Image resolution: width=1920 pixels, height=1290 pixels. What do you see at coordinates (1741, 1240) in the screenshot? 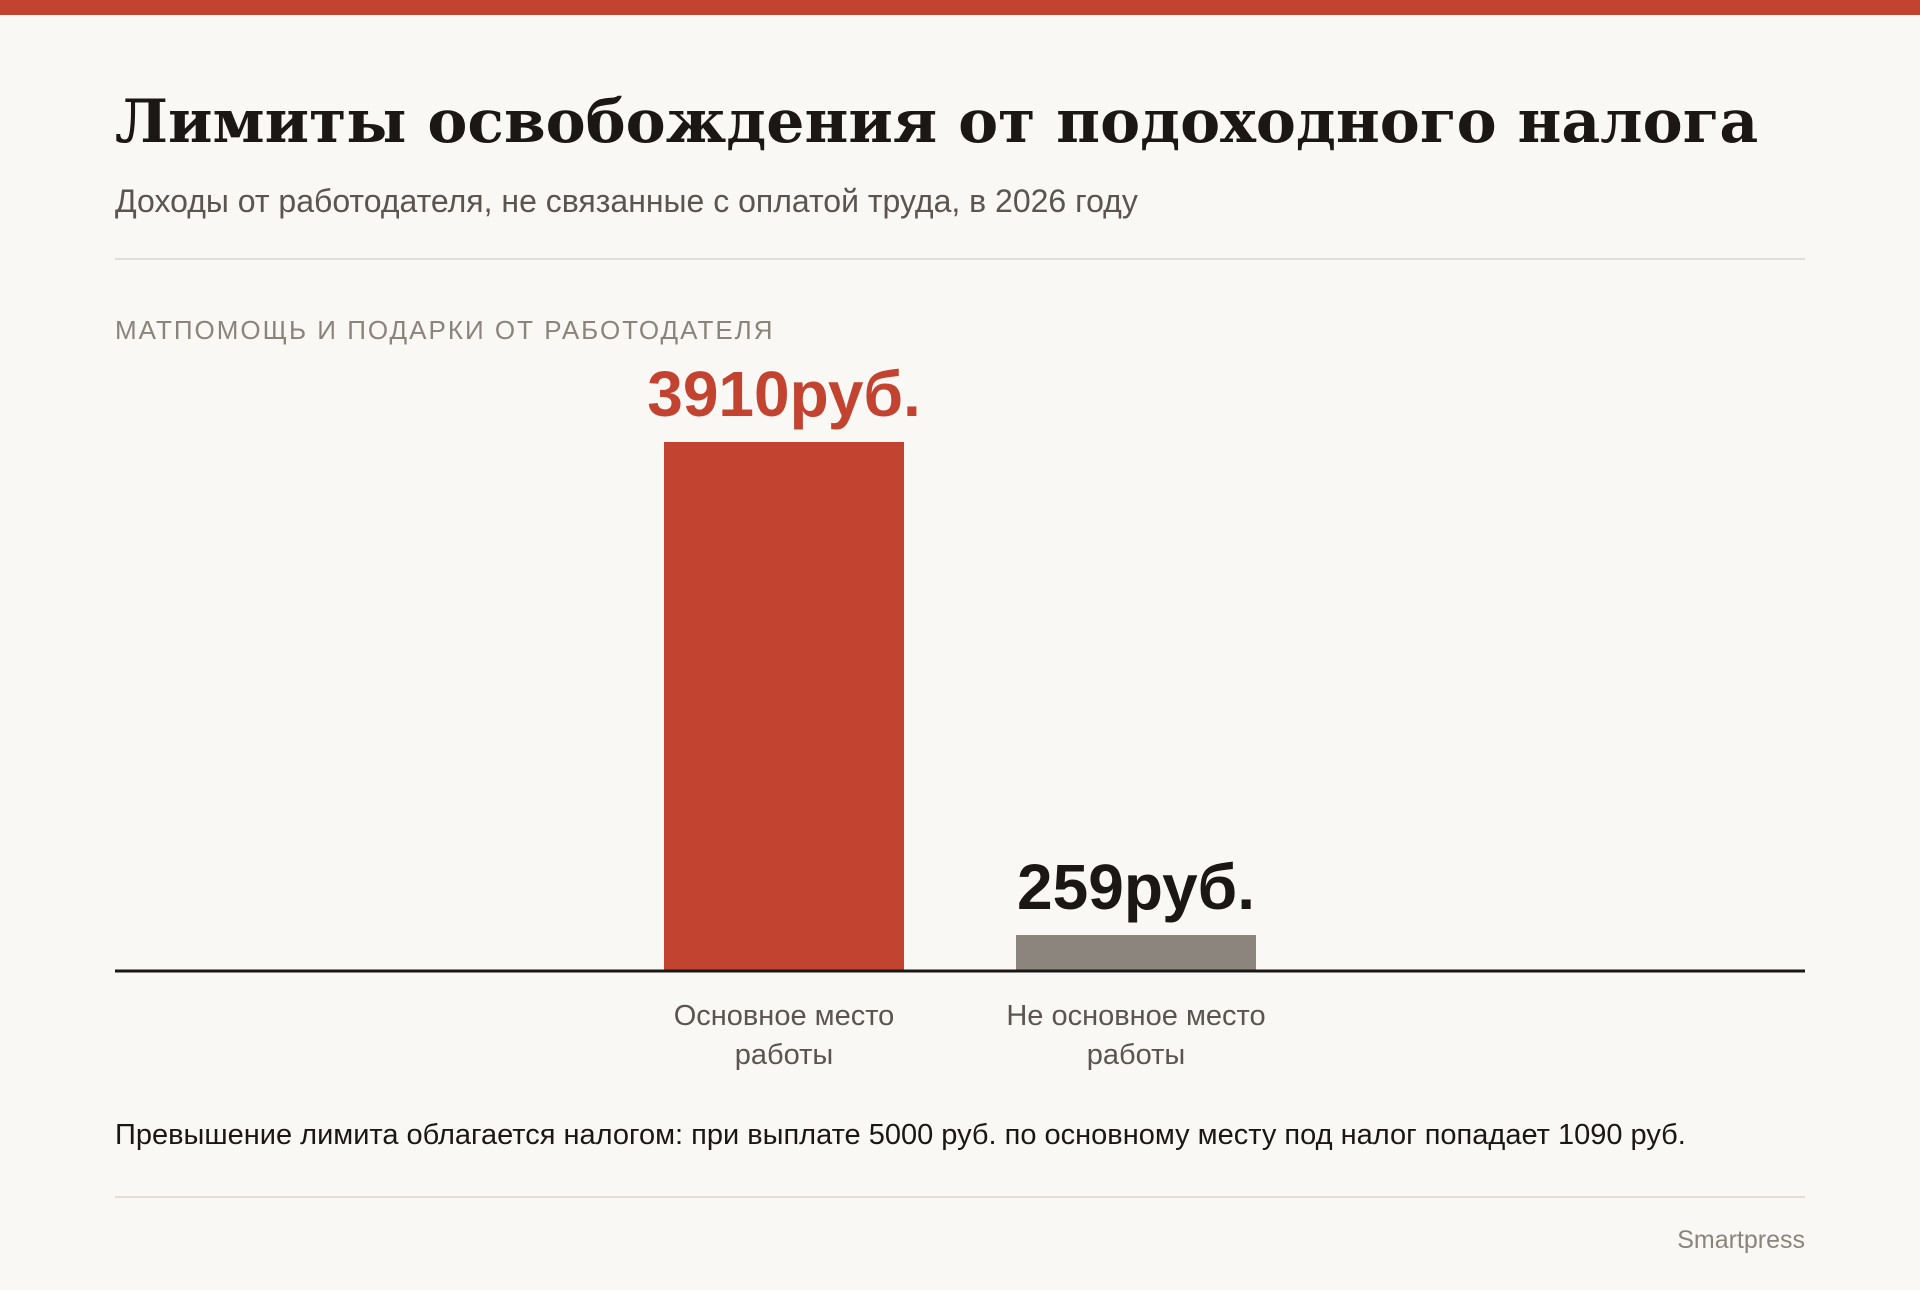
I see `source-credit: Smartpress` at bounding box center [1741, 1240].